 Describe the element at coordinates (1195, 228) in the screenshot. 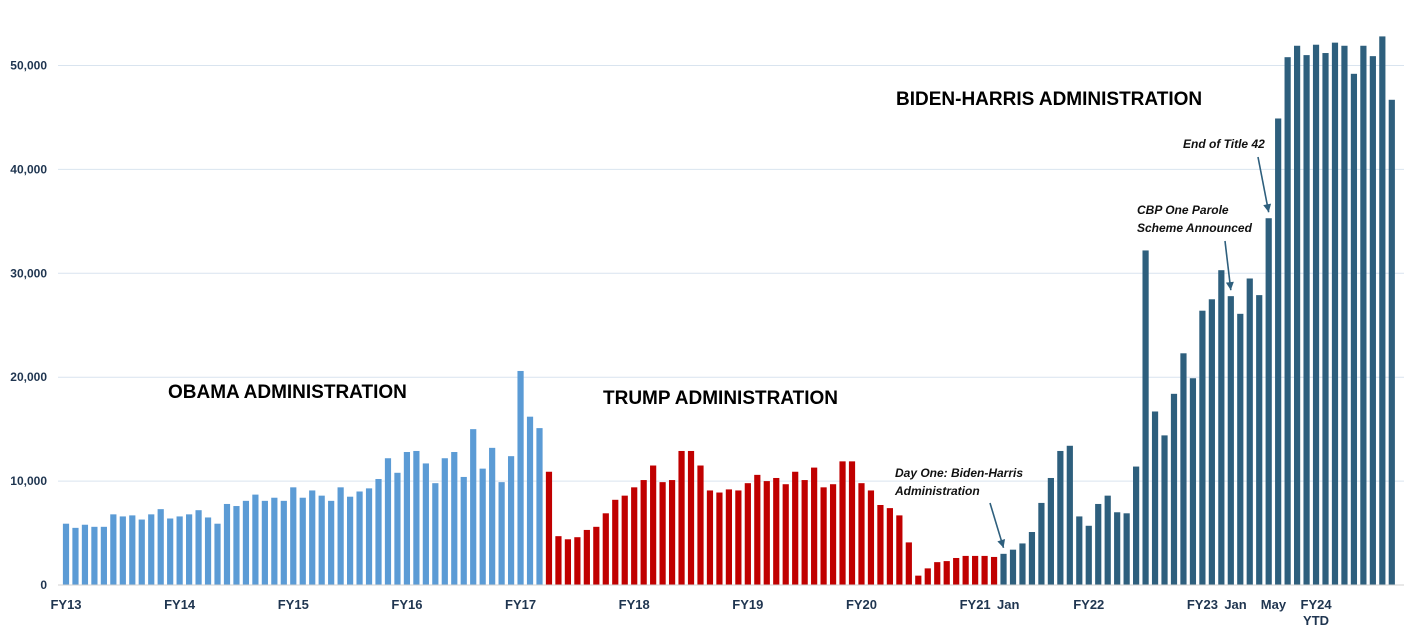

I see `annotation-cbp-one-line2: Scheme Announced` at that location.